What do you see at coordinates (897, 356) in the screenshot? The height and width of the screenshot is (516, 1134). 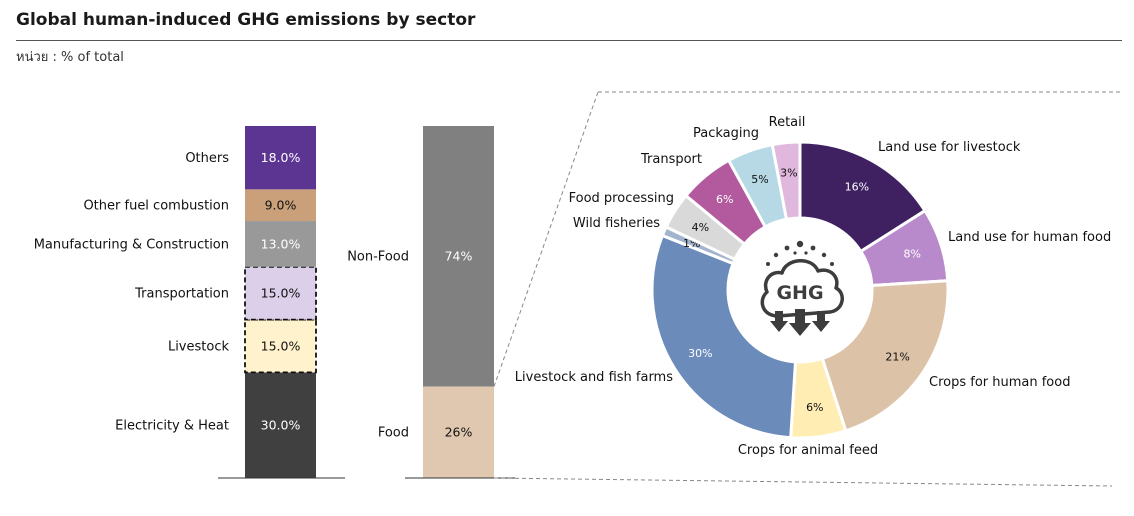 I see `data-label: 21%` at bounding box center [897, 356].